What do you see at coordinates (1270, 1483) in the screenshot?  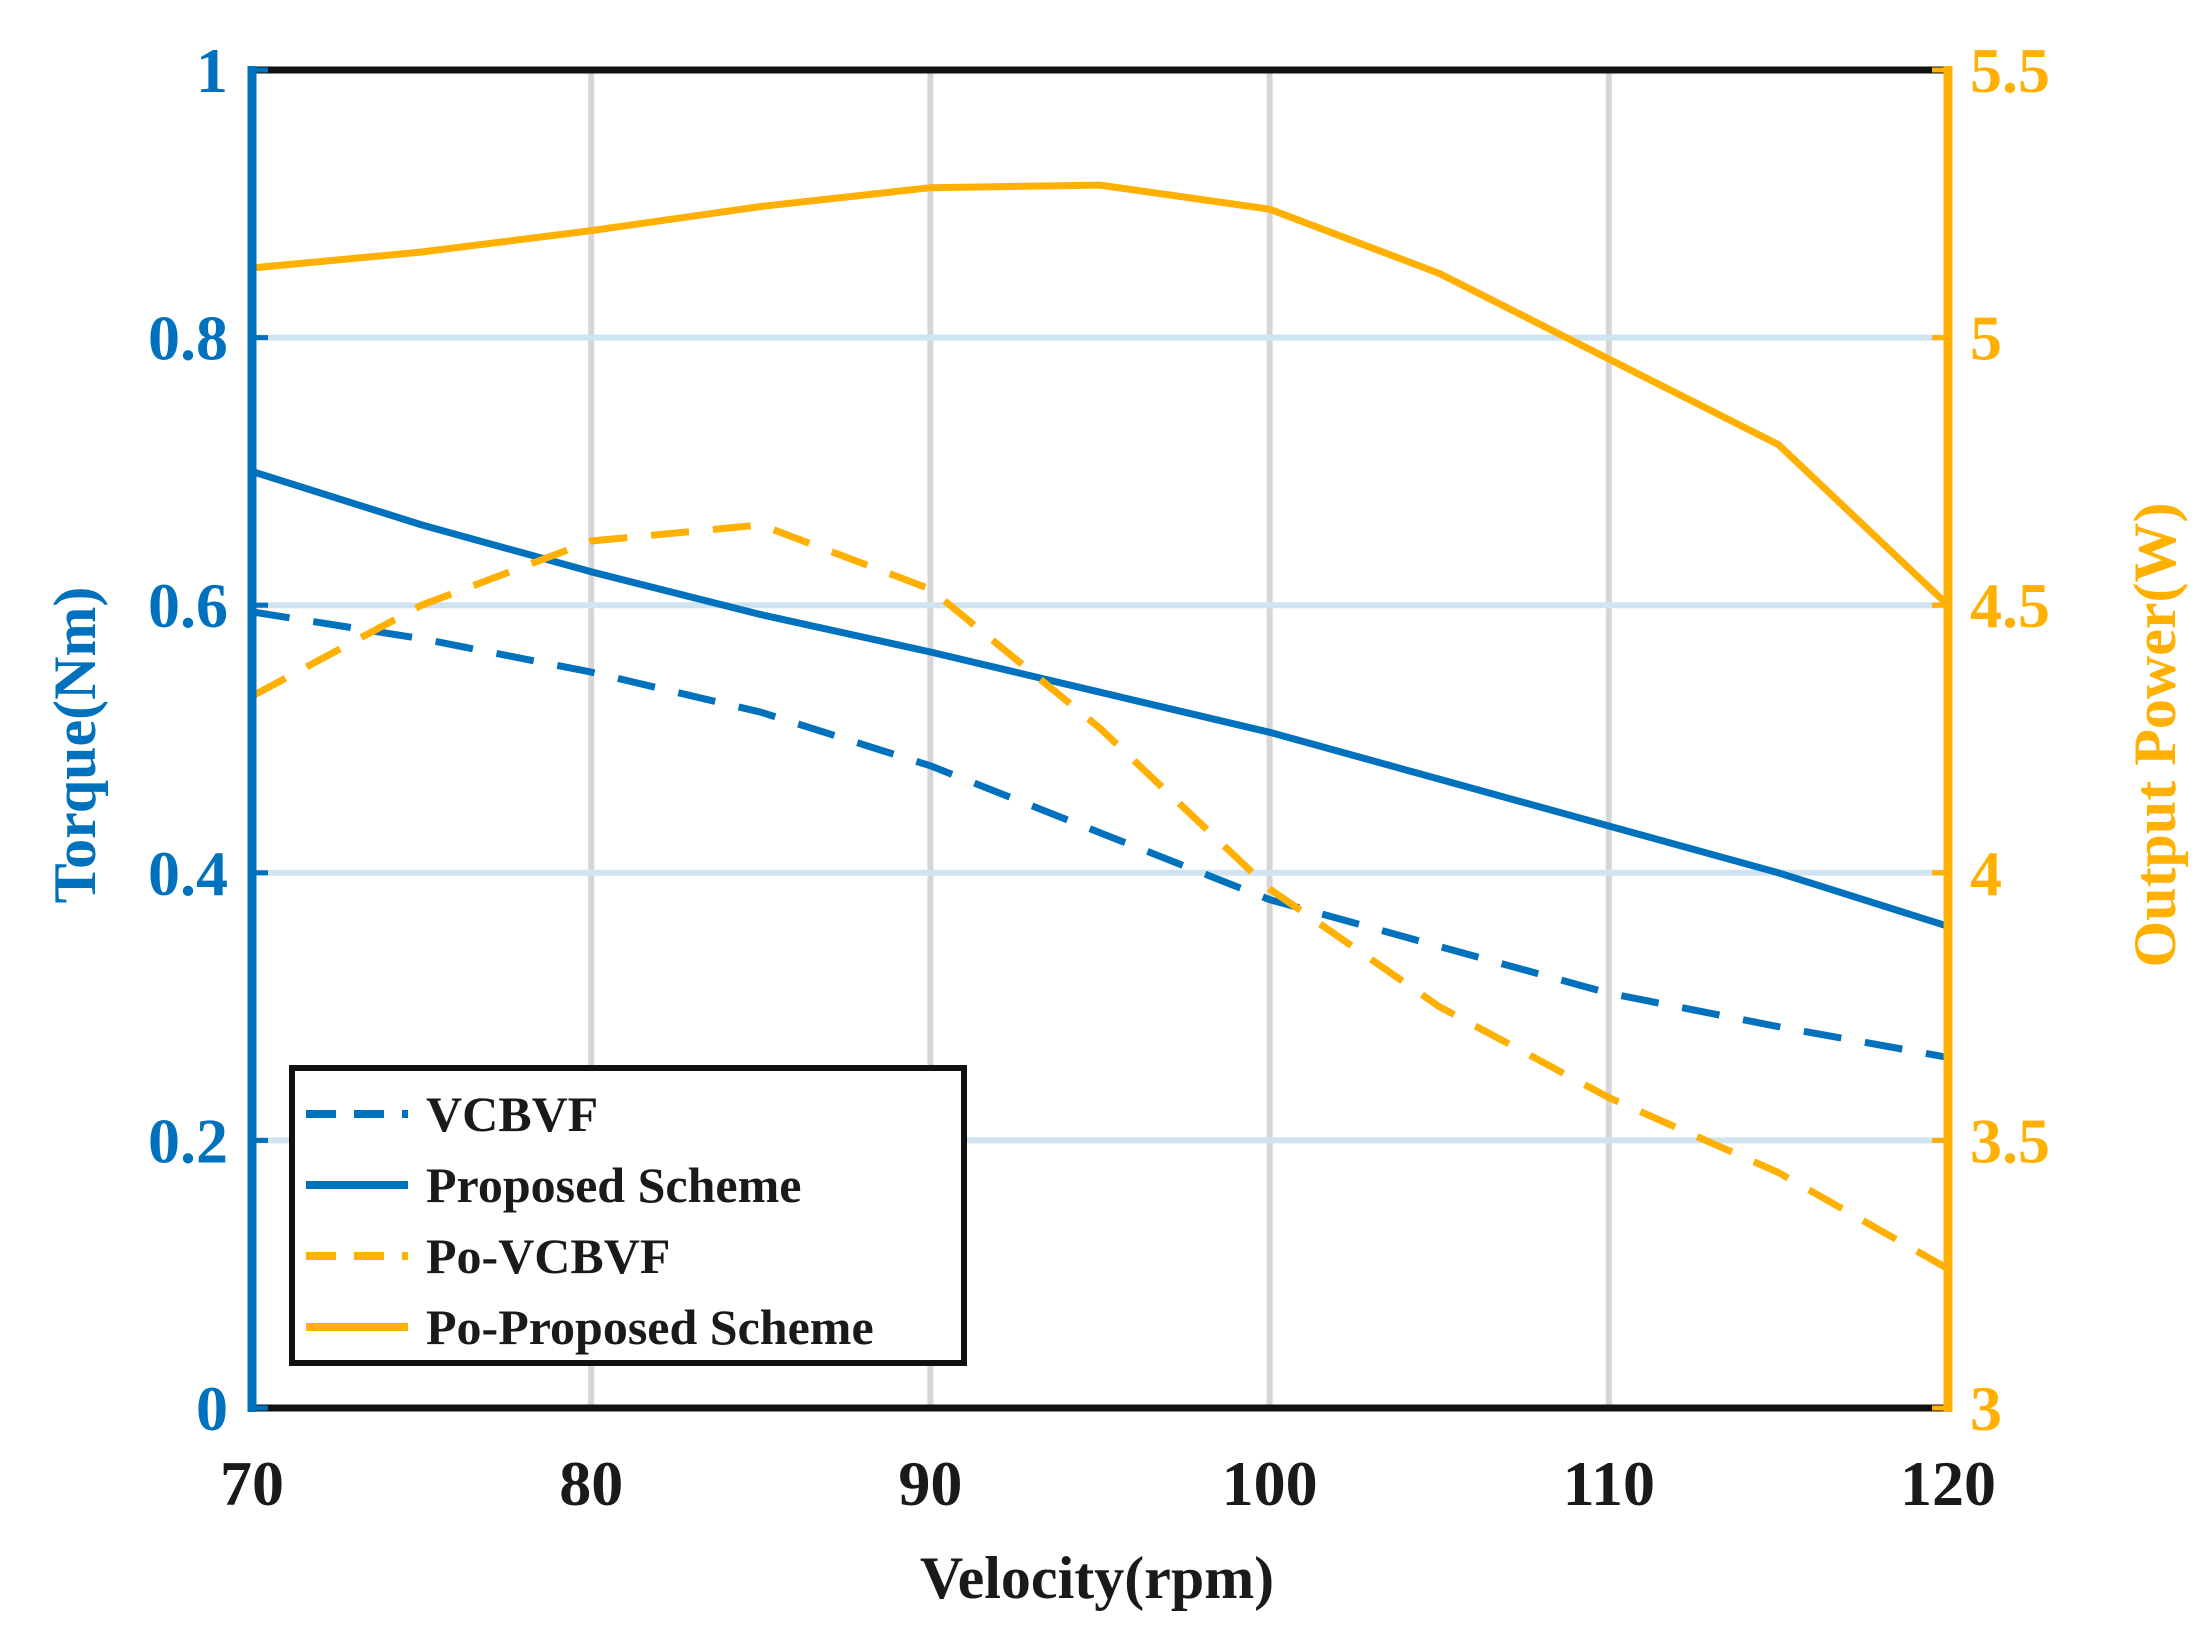 I see `x-tick-label: 100` at bounding box center [1270, 1483].